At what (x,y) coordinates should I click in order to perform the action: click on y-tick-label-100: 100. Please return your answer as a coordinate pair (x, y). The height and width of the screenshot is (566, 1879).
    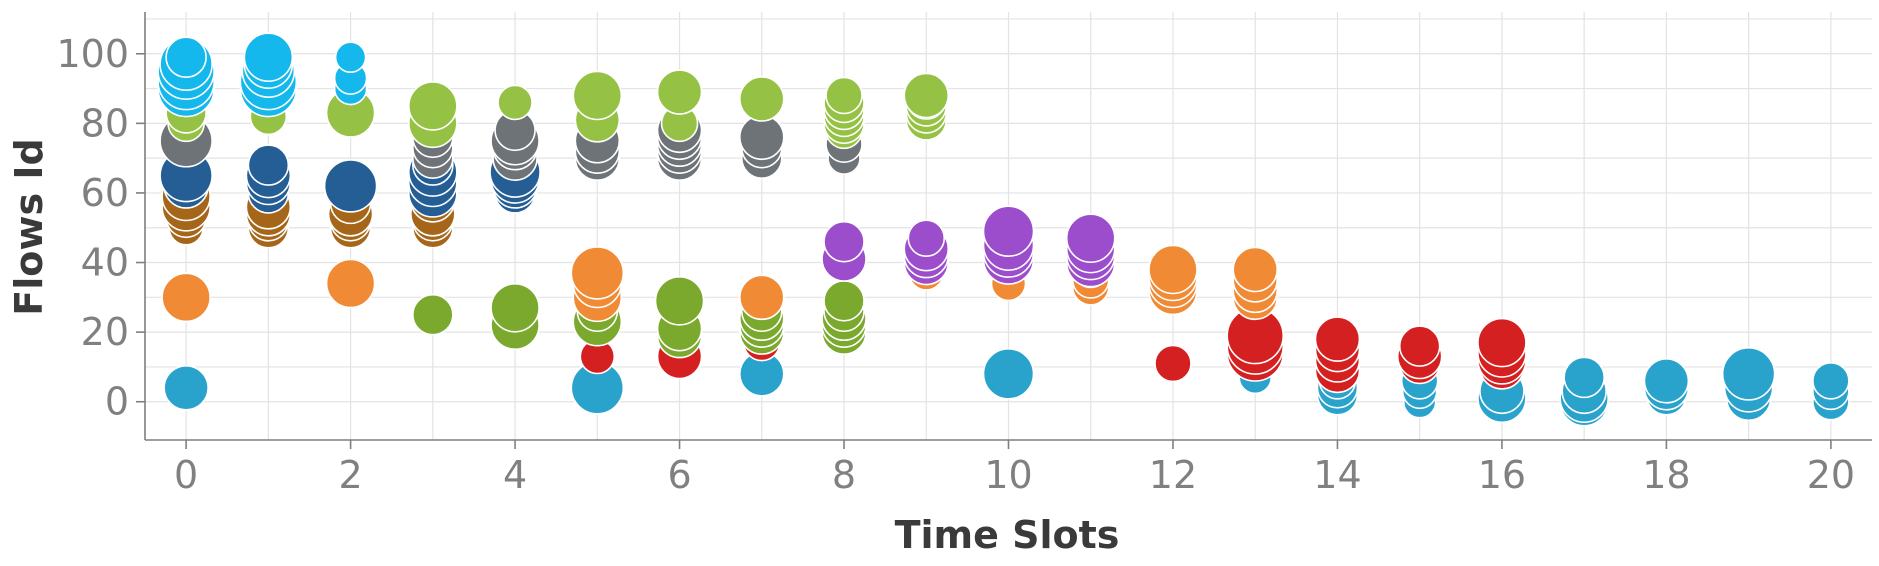
    Looking at the image, I should click on (92, 54).